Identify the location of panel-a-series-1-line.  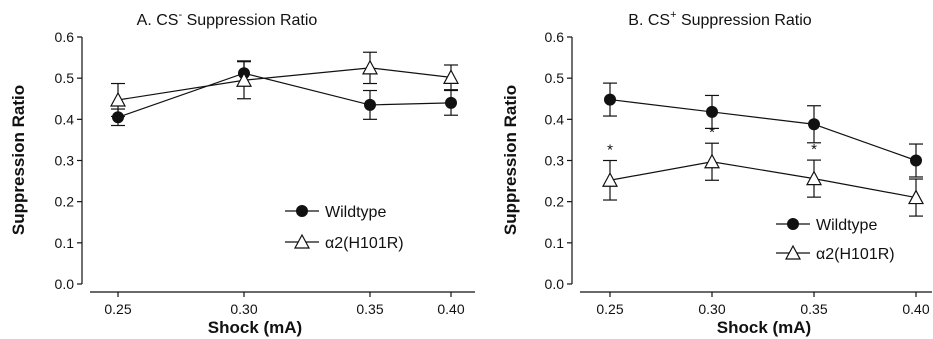
(284, 95).